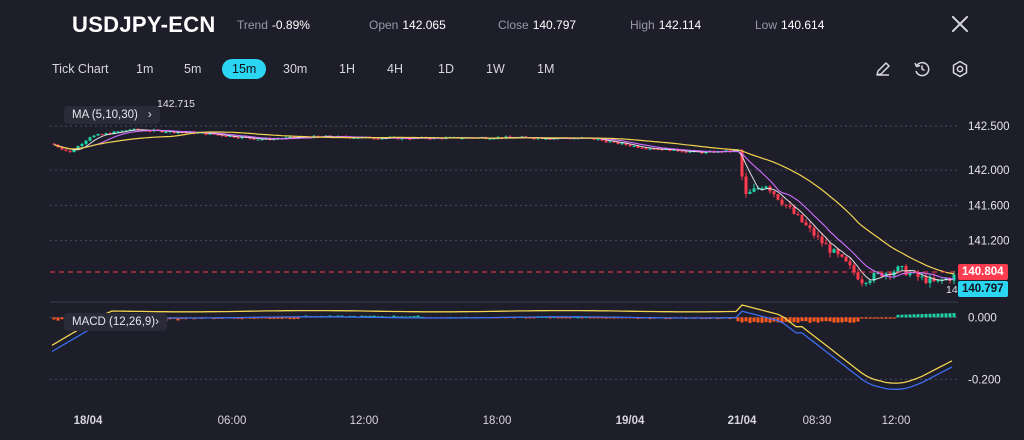 The image size is (1024, 440). Describe the element at coordinates (395, 69) in the screenshot. I see `tab-4h: 4H` at that location.